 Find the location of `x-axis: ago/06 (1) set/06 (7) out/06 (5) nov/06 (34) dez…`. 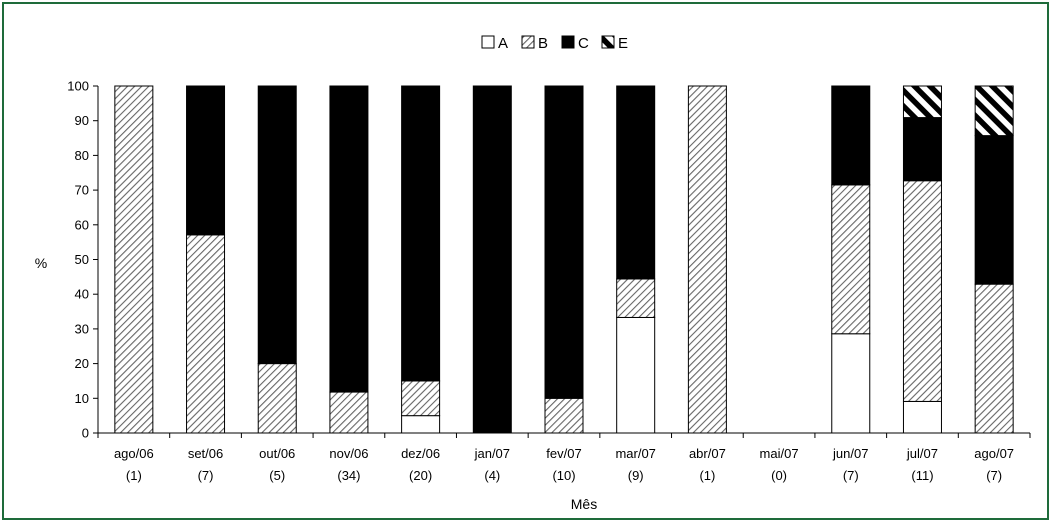

x-axis: ago/06 (1) set/06 (7) out/06 (5) nov/06 (34) dez… is located at coordinates (564, 457).